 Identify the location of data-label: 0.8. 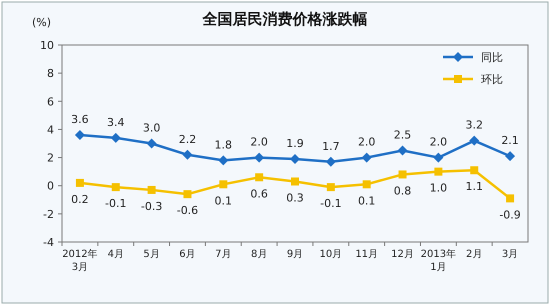
(403, 191).